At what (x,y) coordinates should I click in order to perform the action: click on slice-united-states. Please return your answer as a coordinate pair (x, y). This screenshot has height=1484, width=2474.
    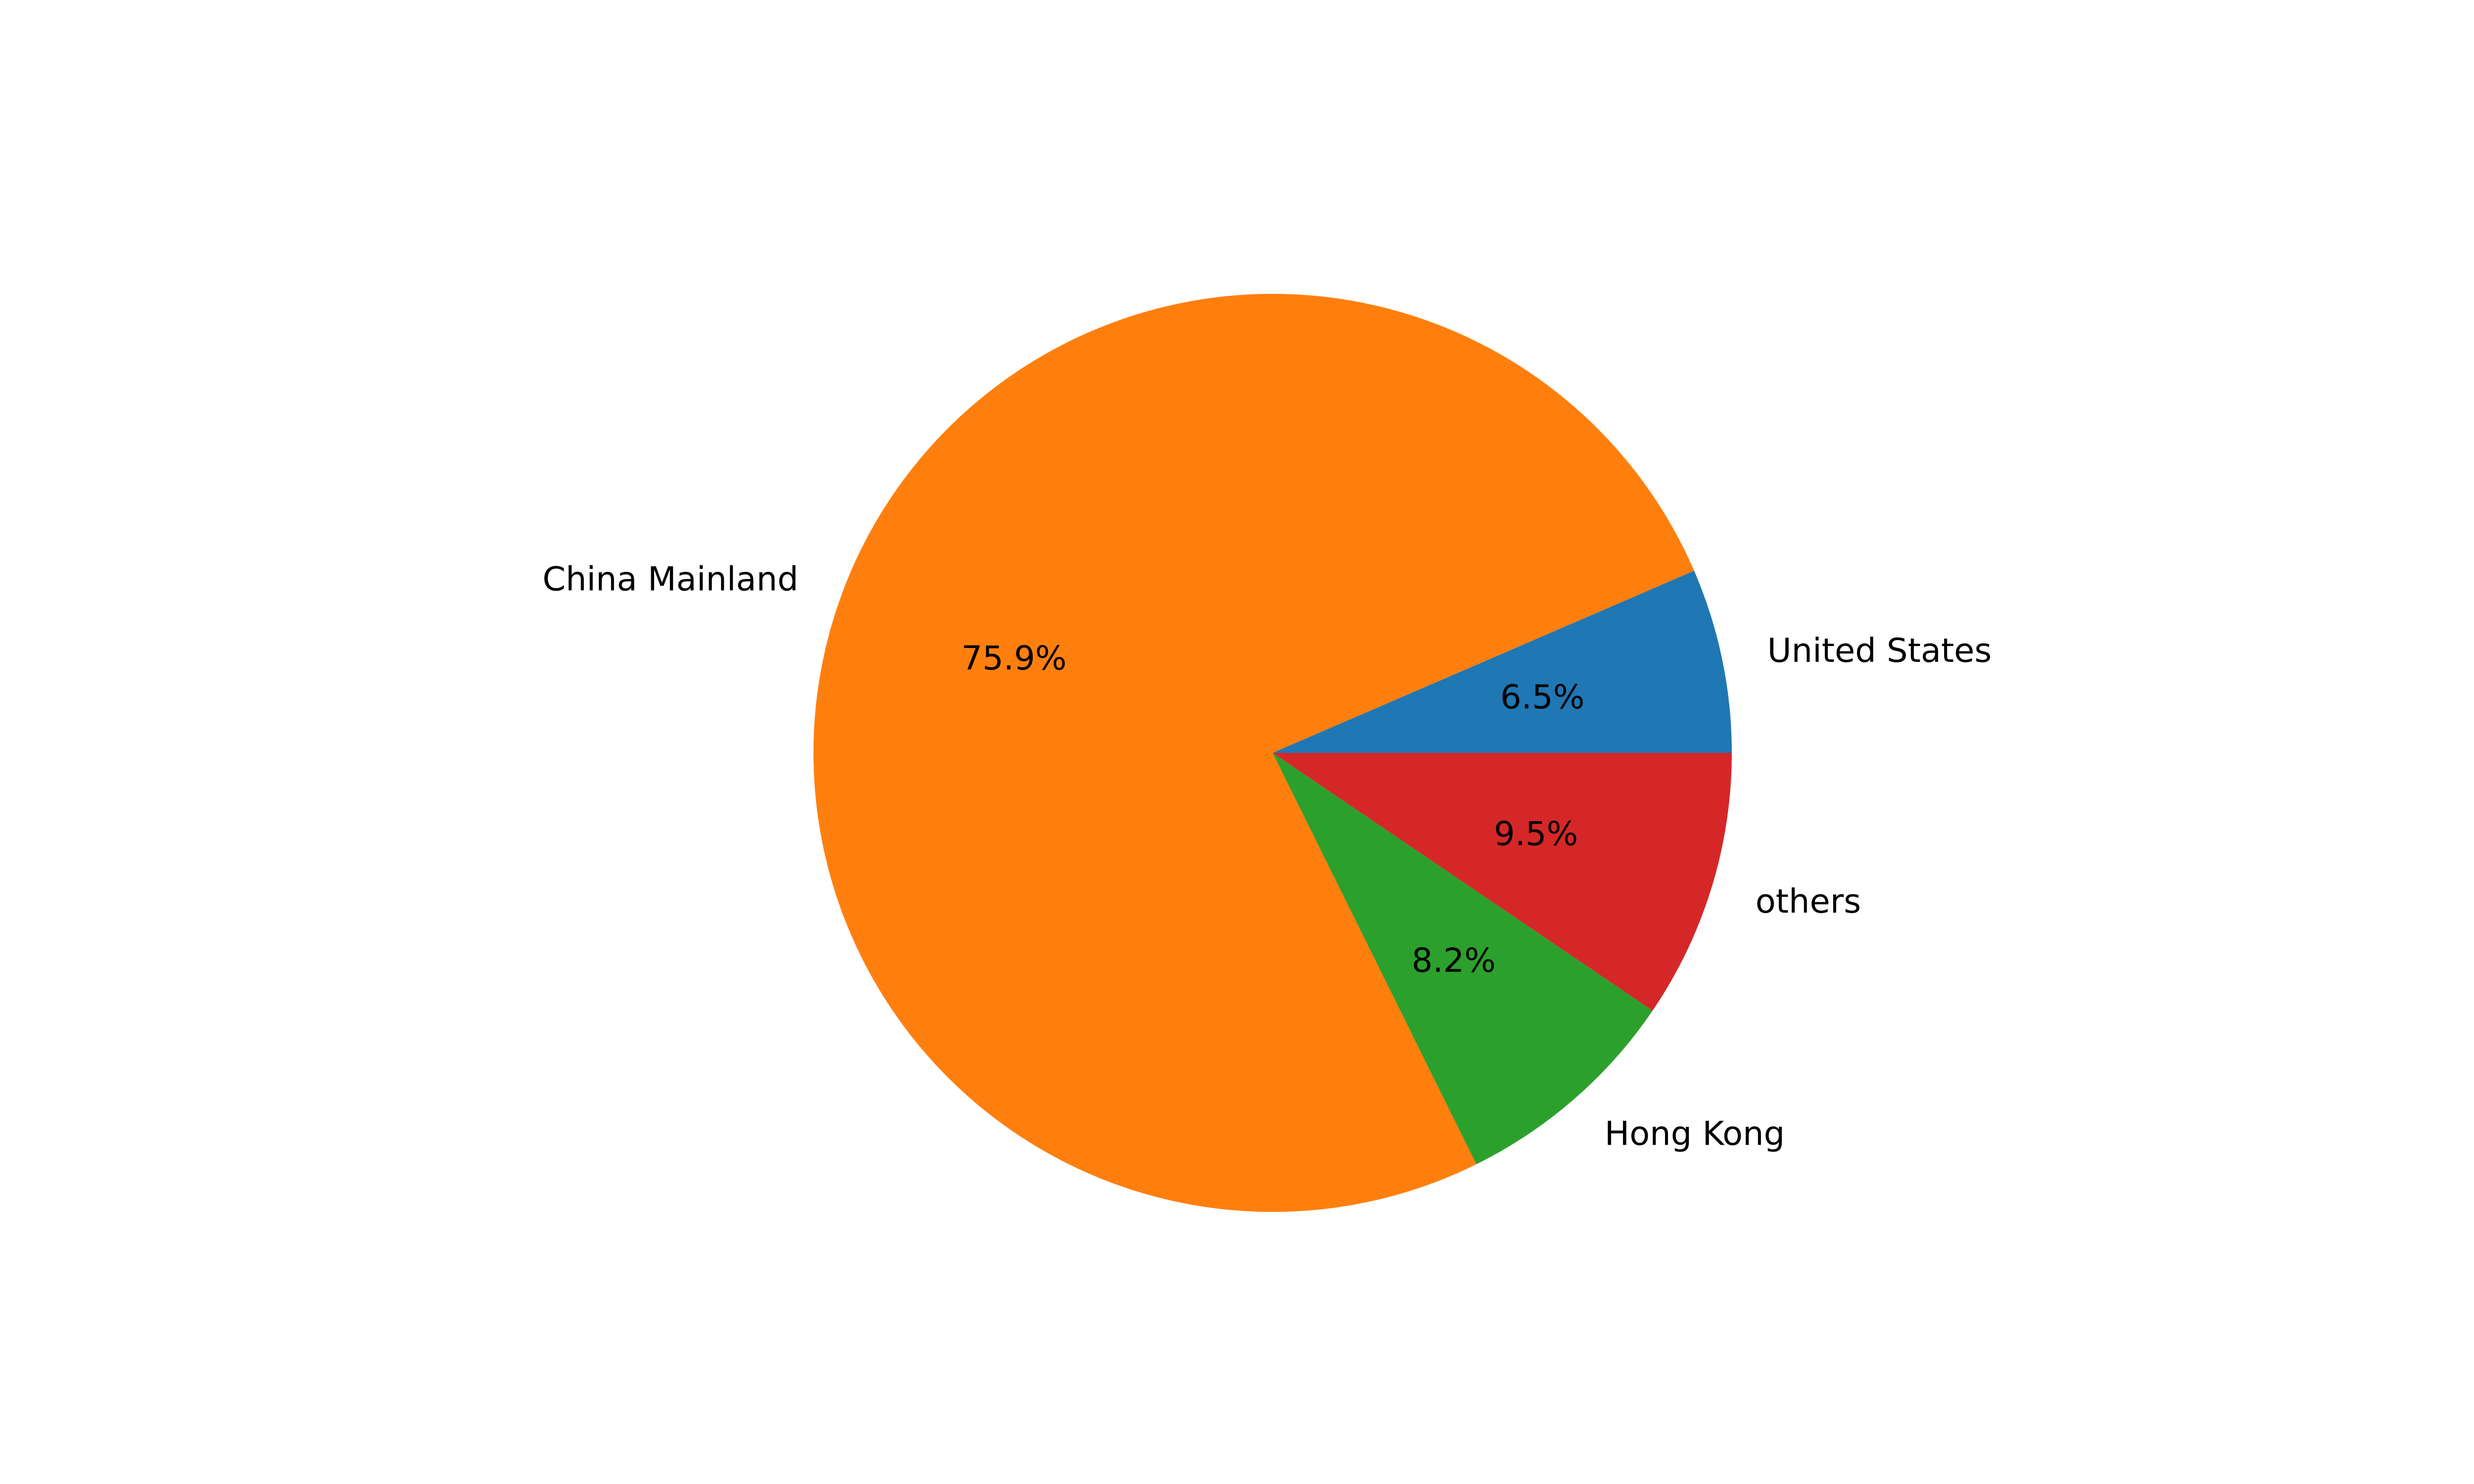
    Looking at the image, I should click on (1503, 661).